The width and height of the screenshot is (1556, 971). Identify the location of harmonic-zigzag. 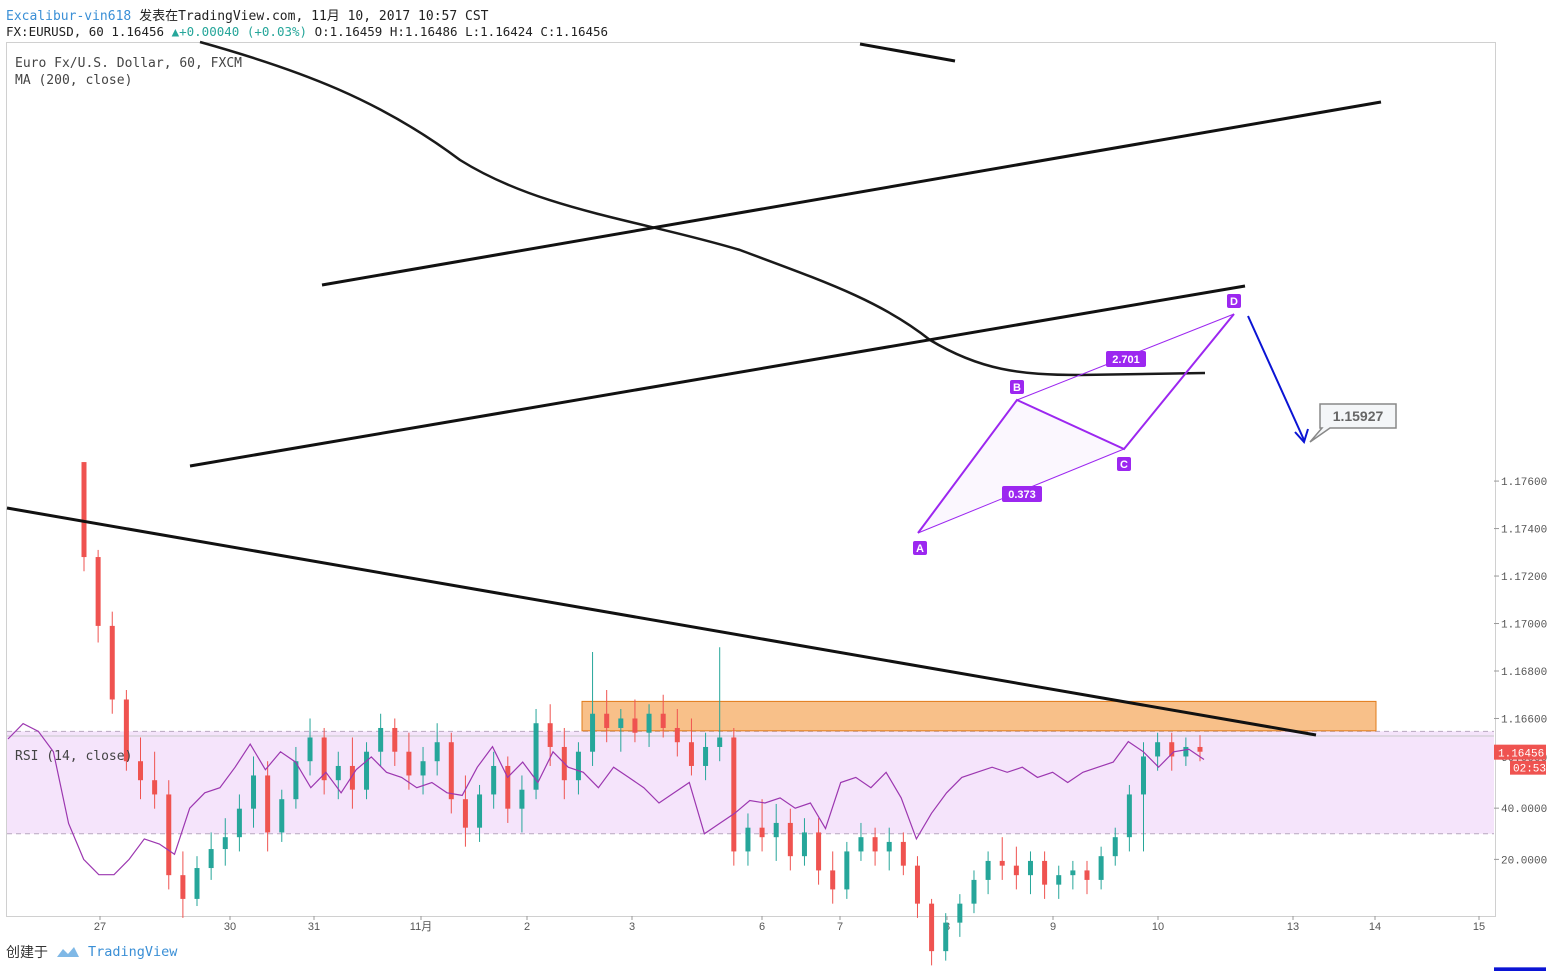
(1076, 423).